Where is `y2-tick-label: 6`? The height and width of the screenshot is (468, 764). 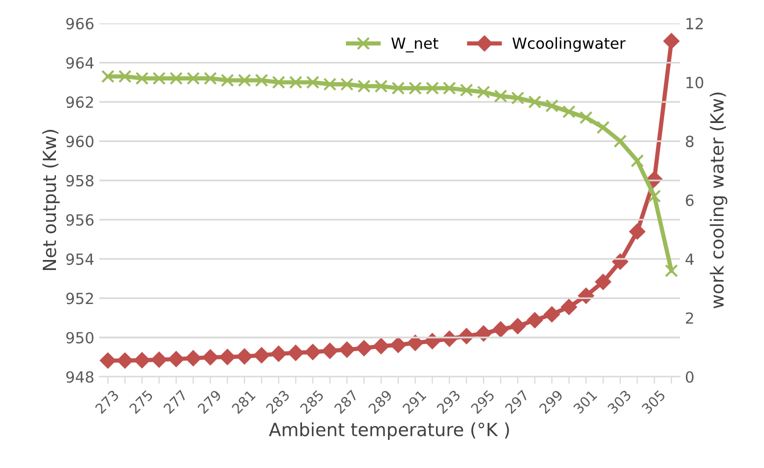 y2-tick-label: 6 is located at coordinates (690, 200).